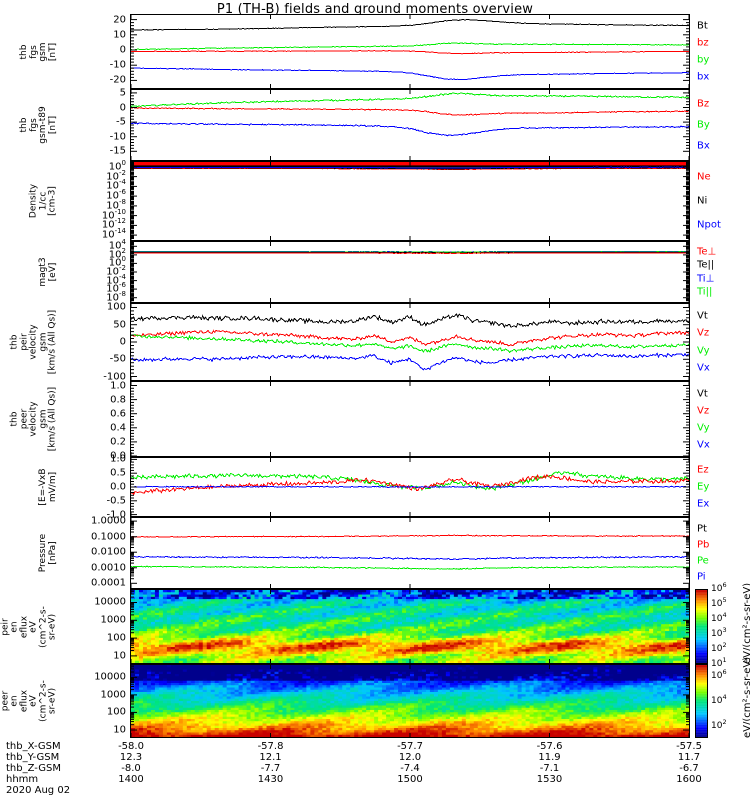 This screenshot has height=800, width=750. I want to click on y-axis-title-efield: [E=-VxB mV/m], so click(48, 487).